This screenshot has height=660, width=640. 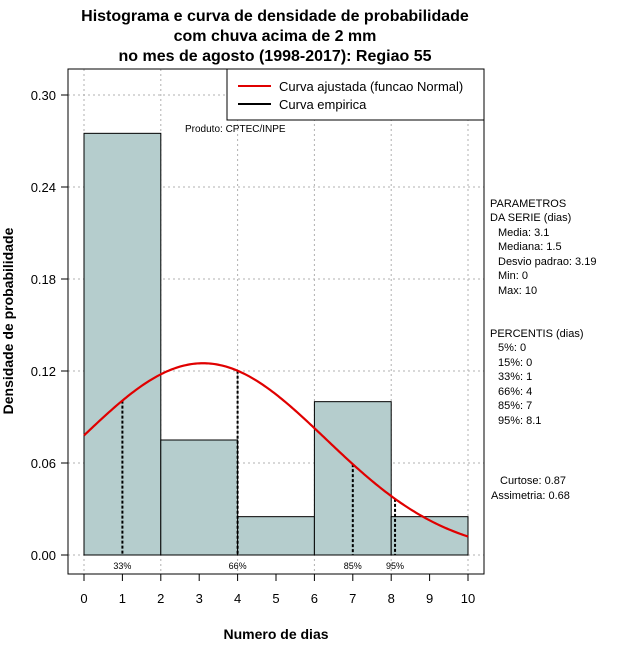 I want to click on x-tick-label-1: 1, so click(x=122, y=598).